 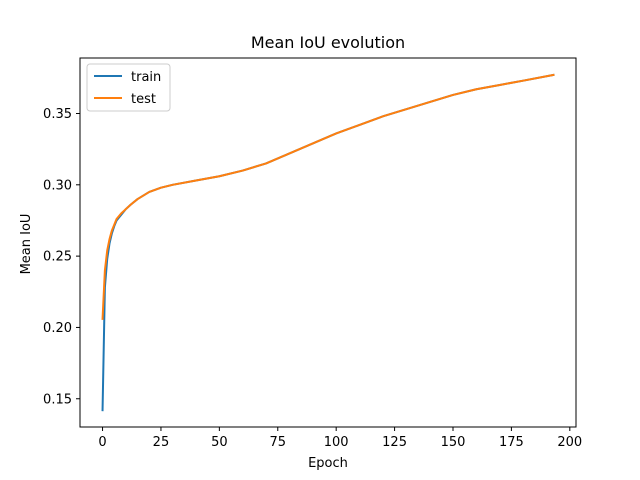 I want to click on y-tick-label: 0.30, so click(x=57, y=185).